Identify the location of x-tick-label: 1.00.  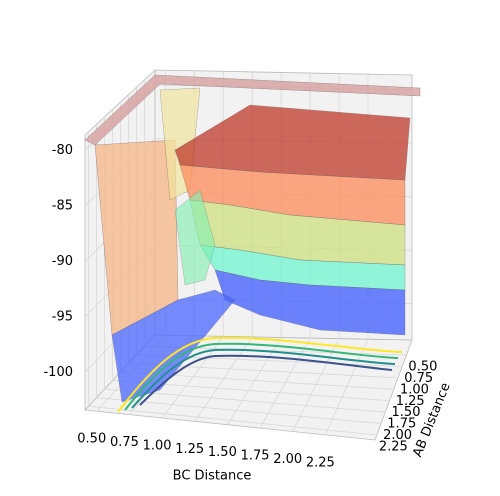
(157, 445).